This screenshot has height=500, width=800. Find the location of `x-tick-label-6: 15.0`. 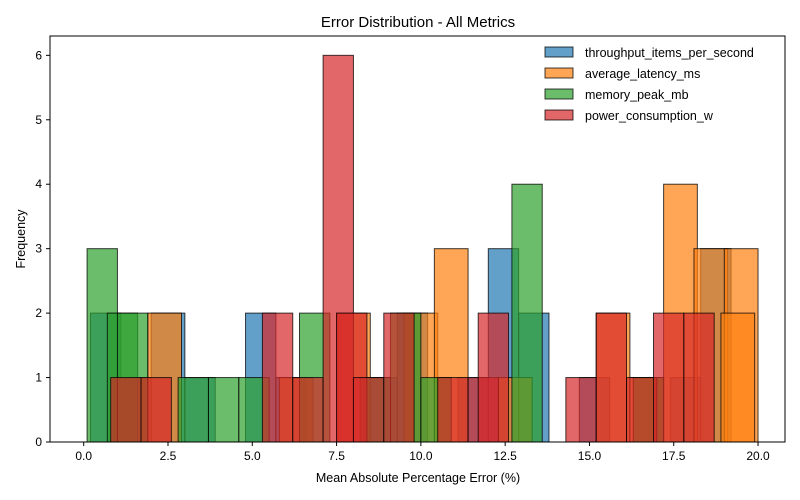

x-tick-label-6: 15.0 is located at coordinates (590, 456).